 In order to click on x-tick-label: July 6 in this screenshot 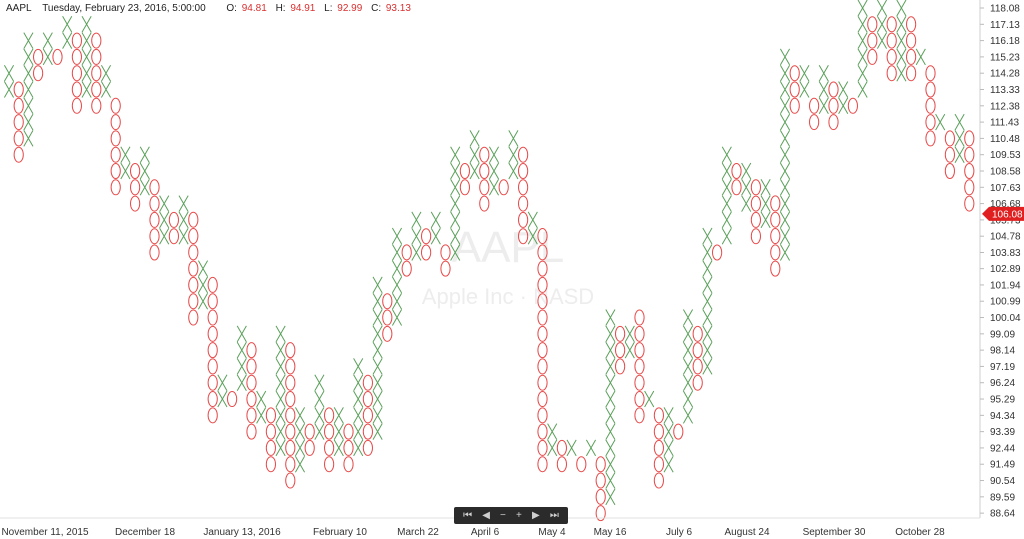, I will do `click(679, 532)`.